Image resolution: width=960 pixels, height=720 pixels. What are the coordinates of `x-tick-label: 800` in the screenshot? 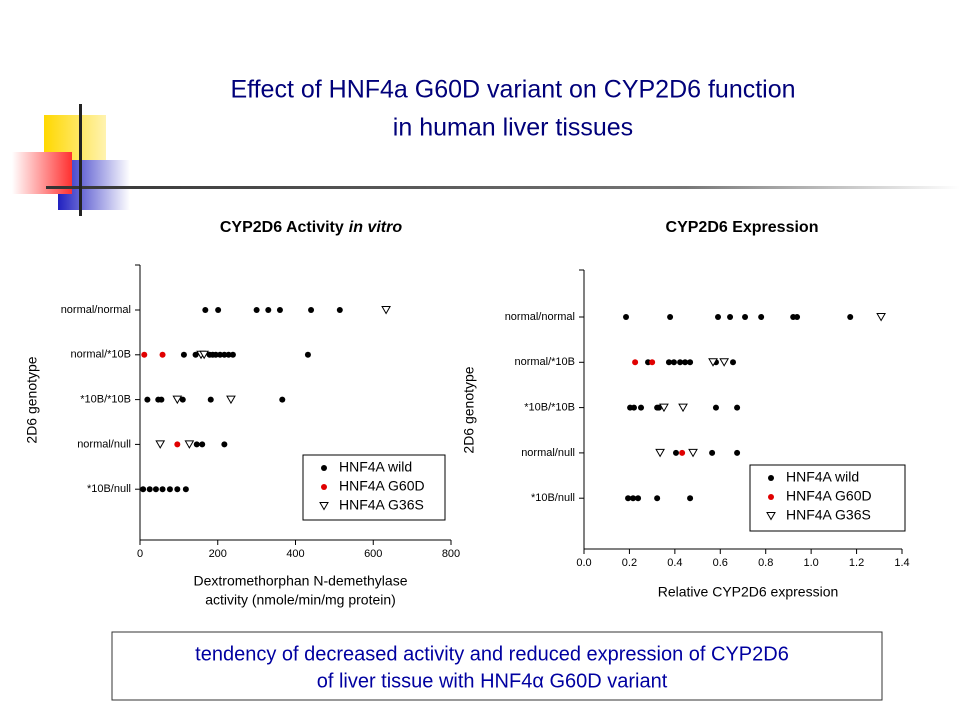 It's located at (451, 554).